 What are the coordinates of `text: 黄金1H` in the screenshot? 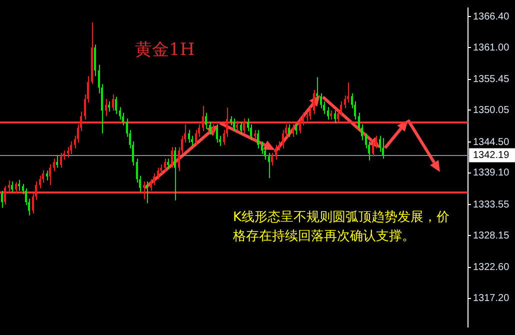 It's located at (165, 50).